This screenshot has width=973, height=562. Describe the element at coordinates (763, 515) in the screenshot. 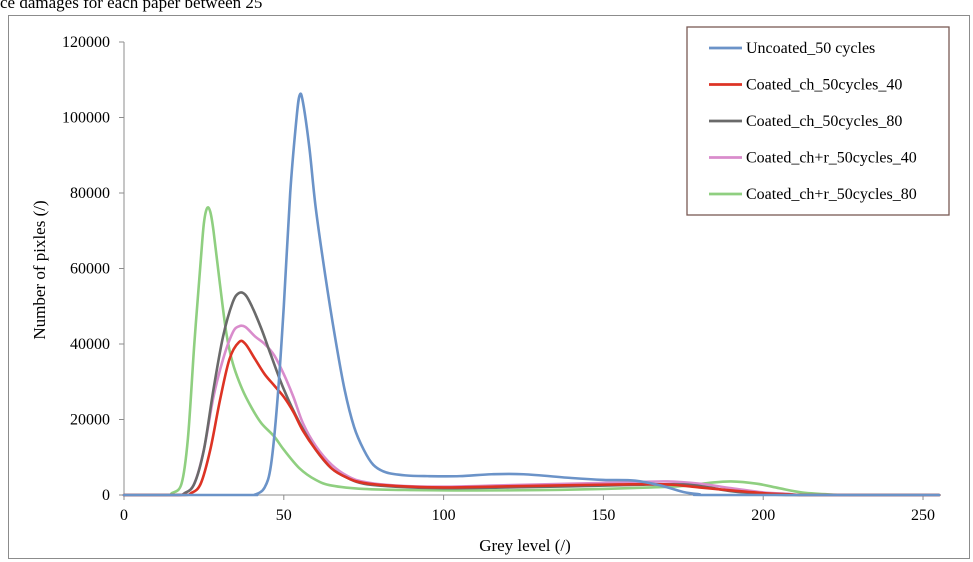

I see `x-tick-label: 200` at that location.